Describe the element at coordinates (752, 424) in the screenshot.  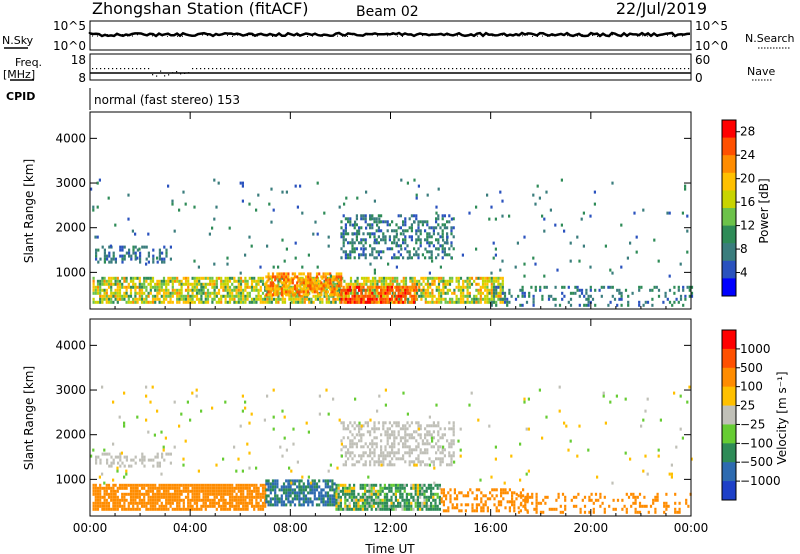
I see `colorbar-tick-label: −25` at that location.